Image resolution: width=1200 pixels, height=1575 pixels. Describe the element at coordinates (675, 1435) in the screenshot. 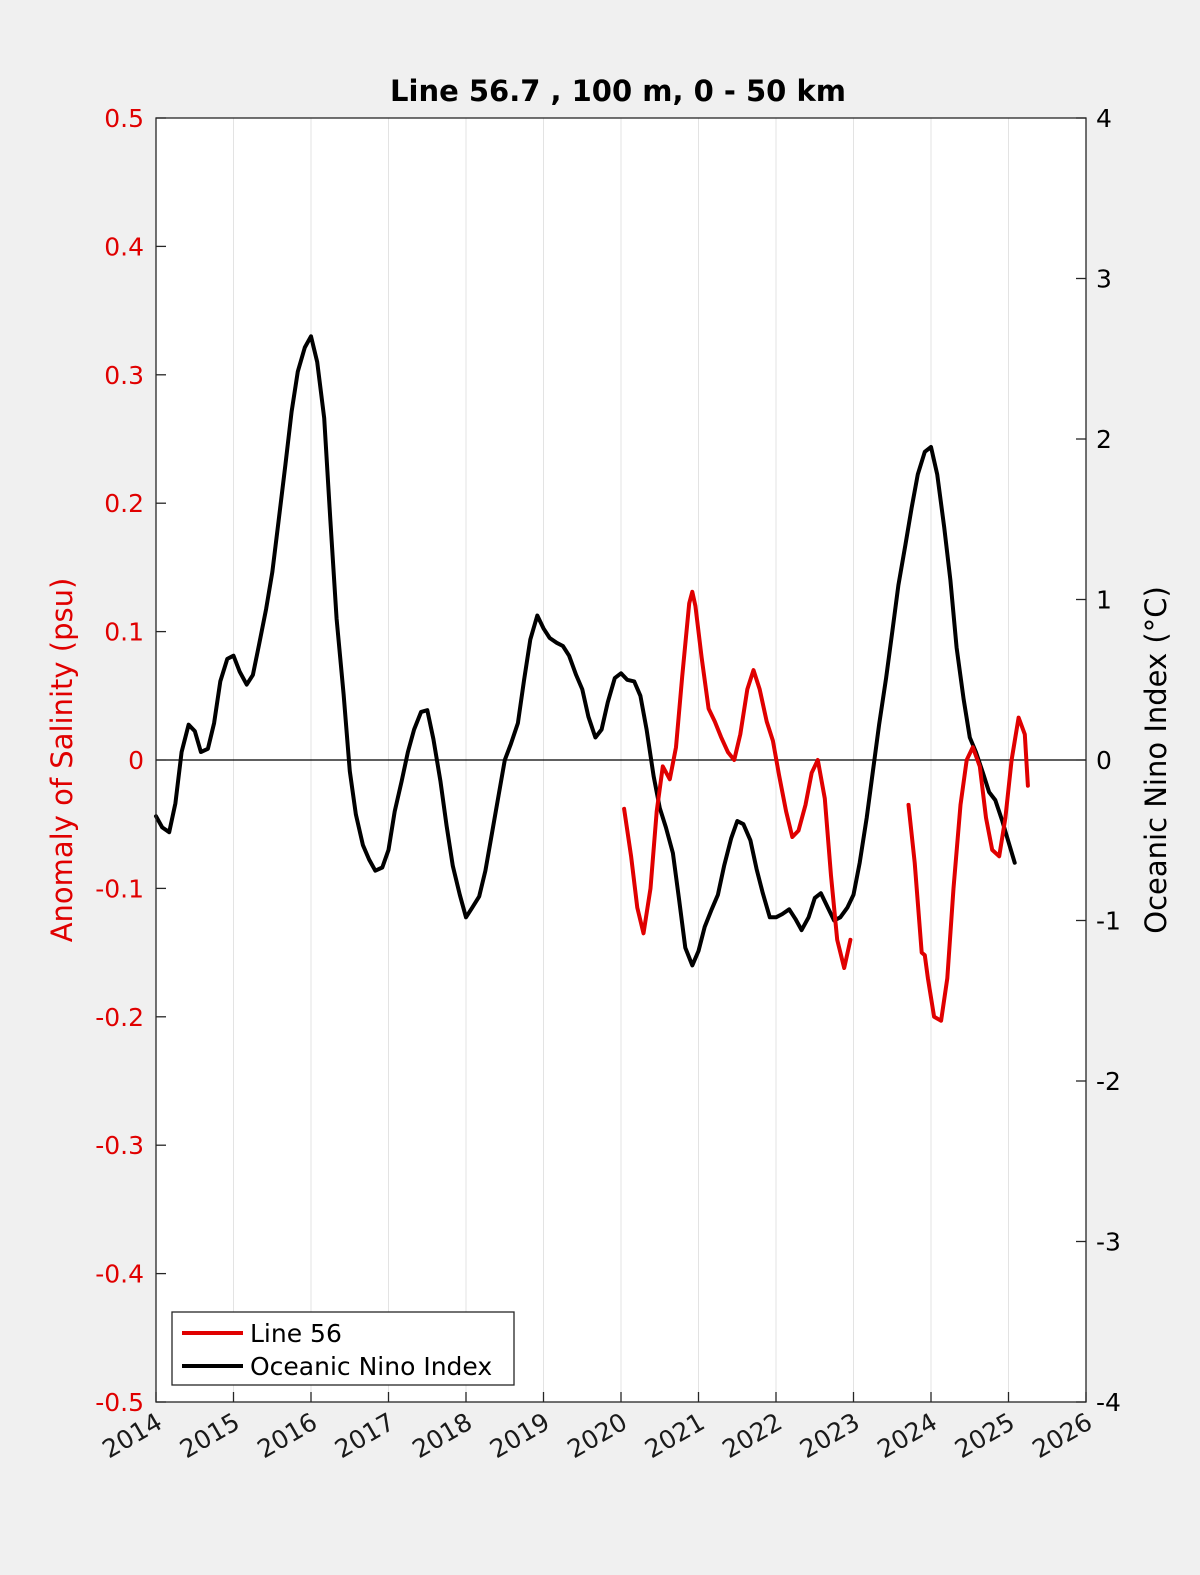

I see `x-tick-label: 2021` at that location.